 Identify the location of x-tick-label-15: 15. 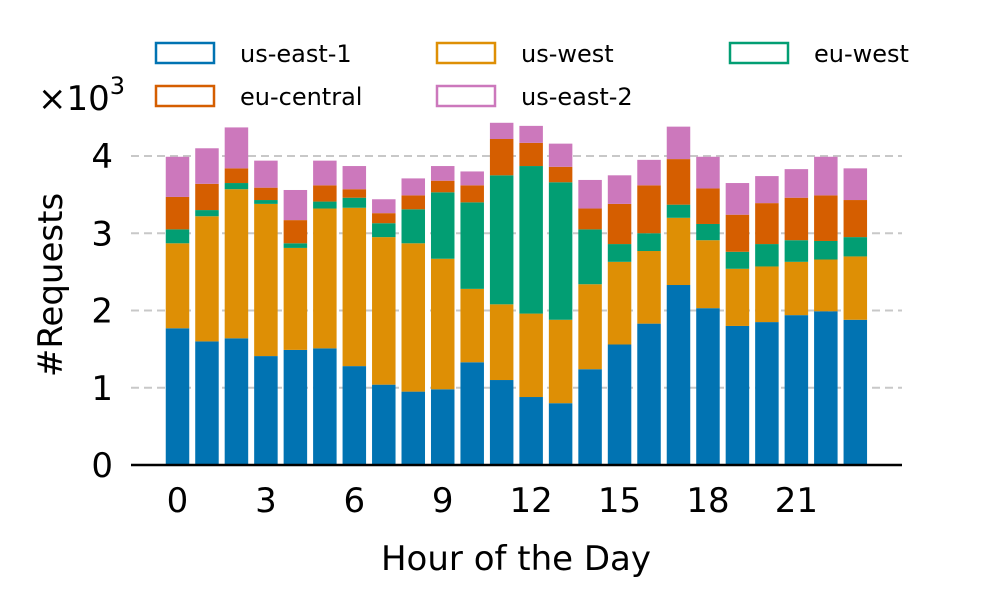
(619, 501).